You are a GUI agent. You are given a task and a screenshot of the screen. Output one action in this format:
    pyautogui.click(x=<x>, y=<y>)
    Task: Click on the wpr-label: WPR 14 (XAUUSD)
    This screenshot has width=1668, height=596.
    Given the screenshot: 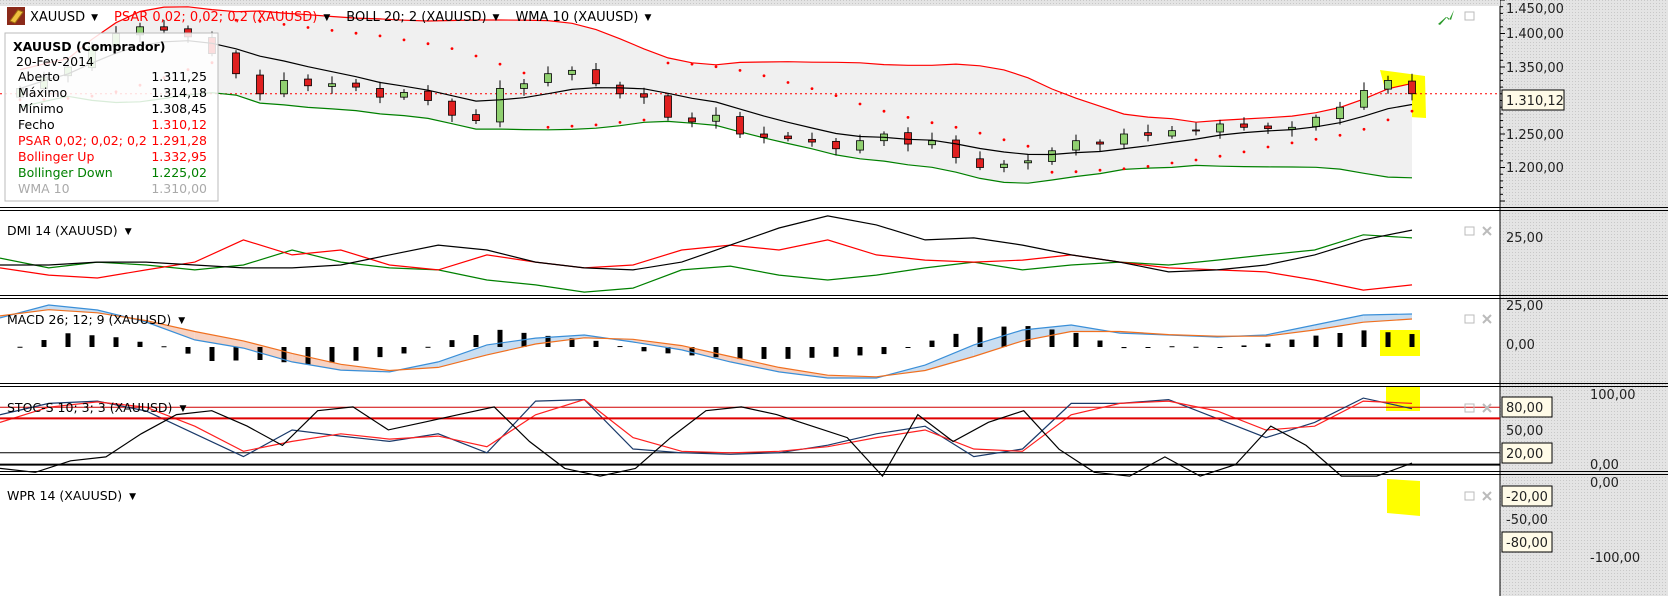 What is the action you would take?
    pyautogui.click(x=64, y=495)
    